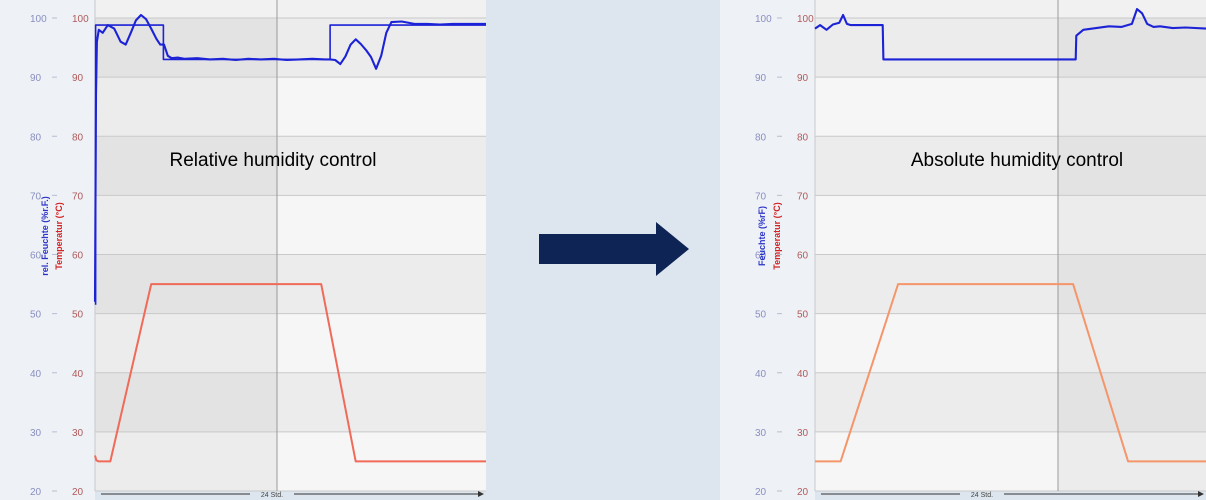  I want to click on chart-title: Absolute humidity control, so click(1017, 160).